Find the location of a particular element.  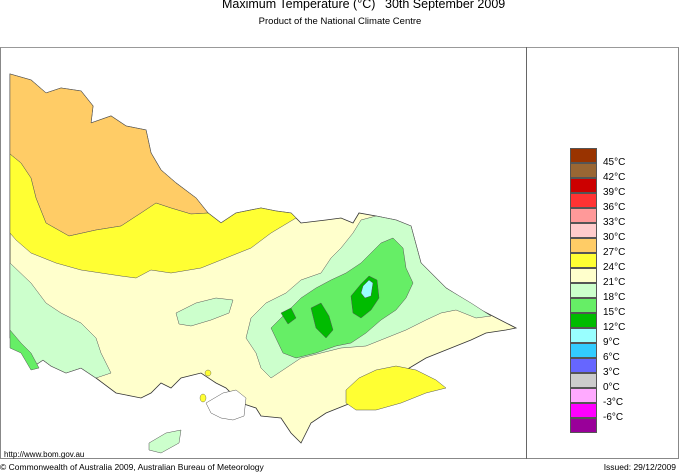

legend-label: 0°C is located at coordinates (611, 387).